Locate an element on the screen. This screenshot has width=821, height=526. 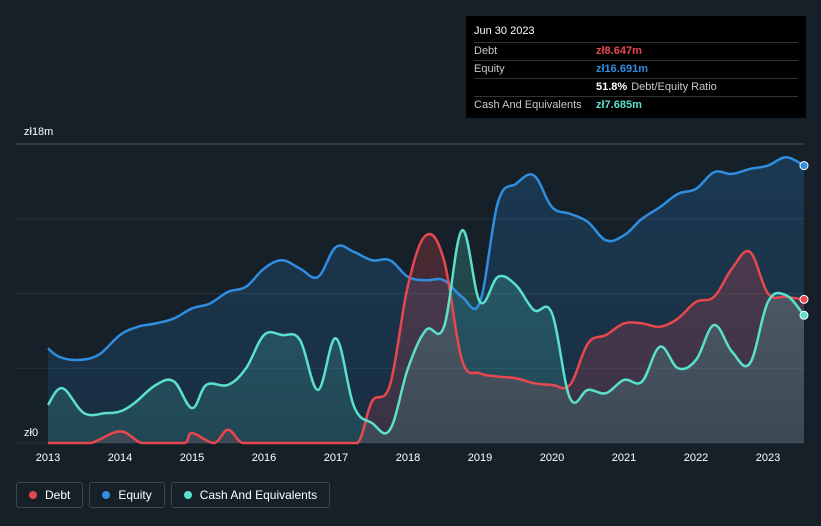
y-tick-label: zł18m is located at coordinates (38, 132).